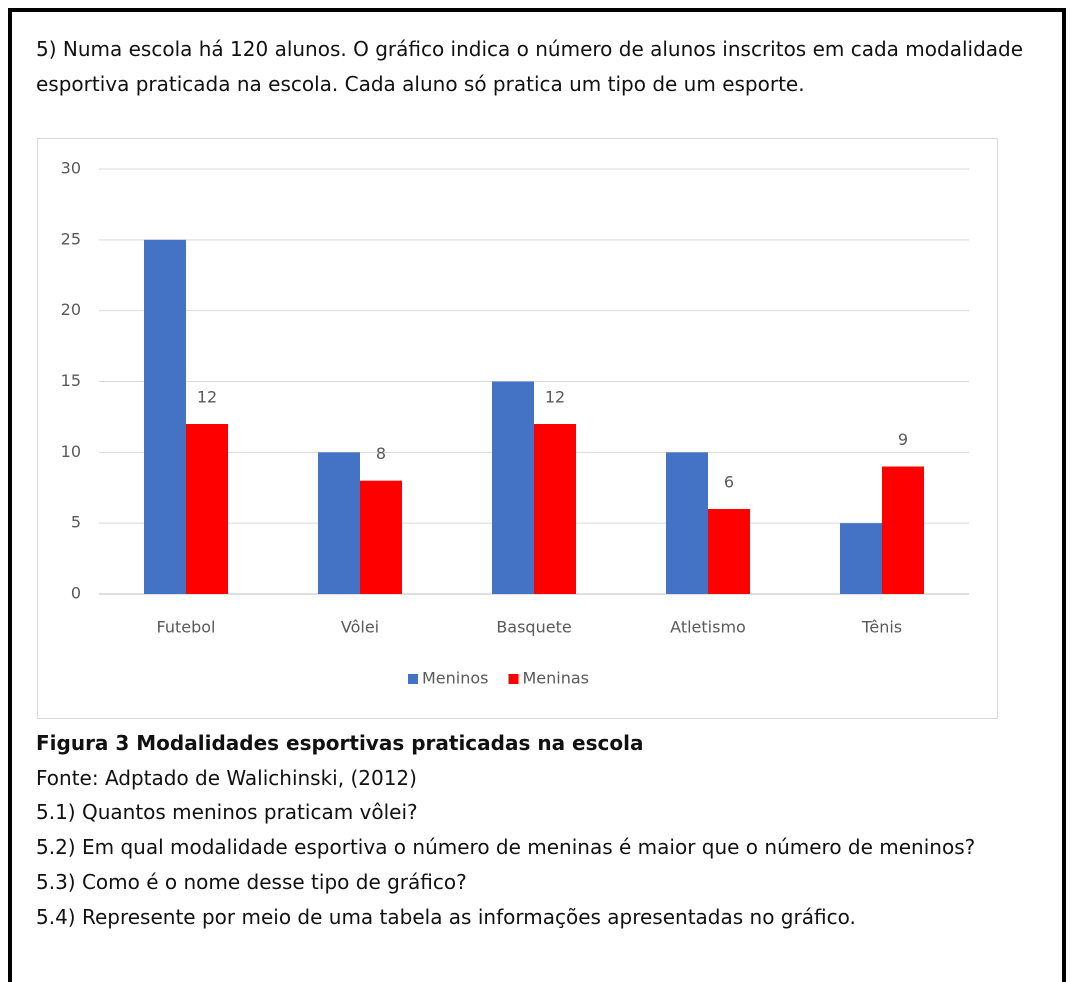 The height and width of the screenshot is (982, 1074). What do you see at coordinates (76, 593) in the screenshot?
I see `y-tick-label: 0` at bounding box center [76, 593].